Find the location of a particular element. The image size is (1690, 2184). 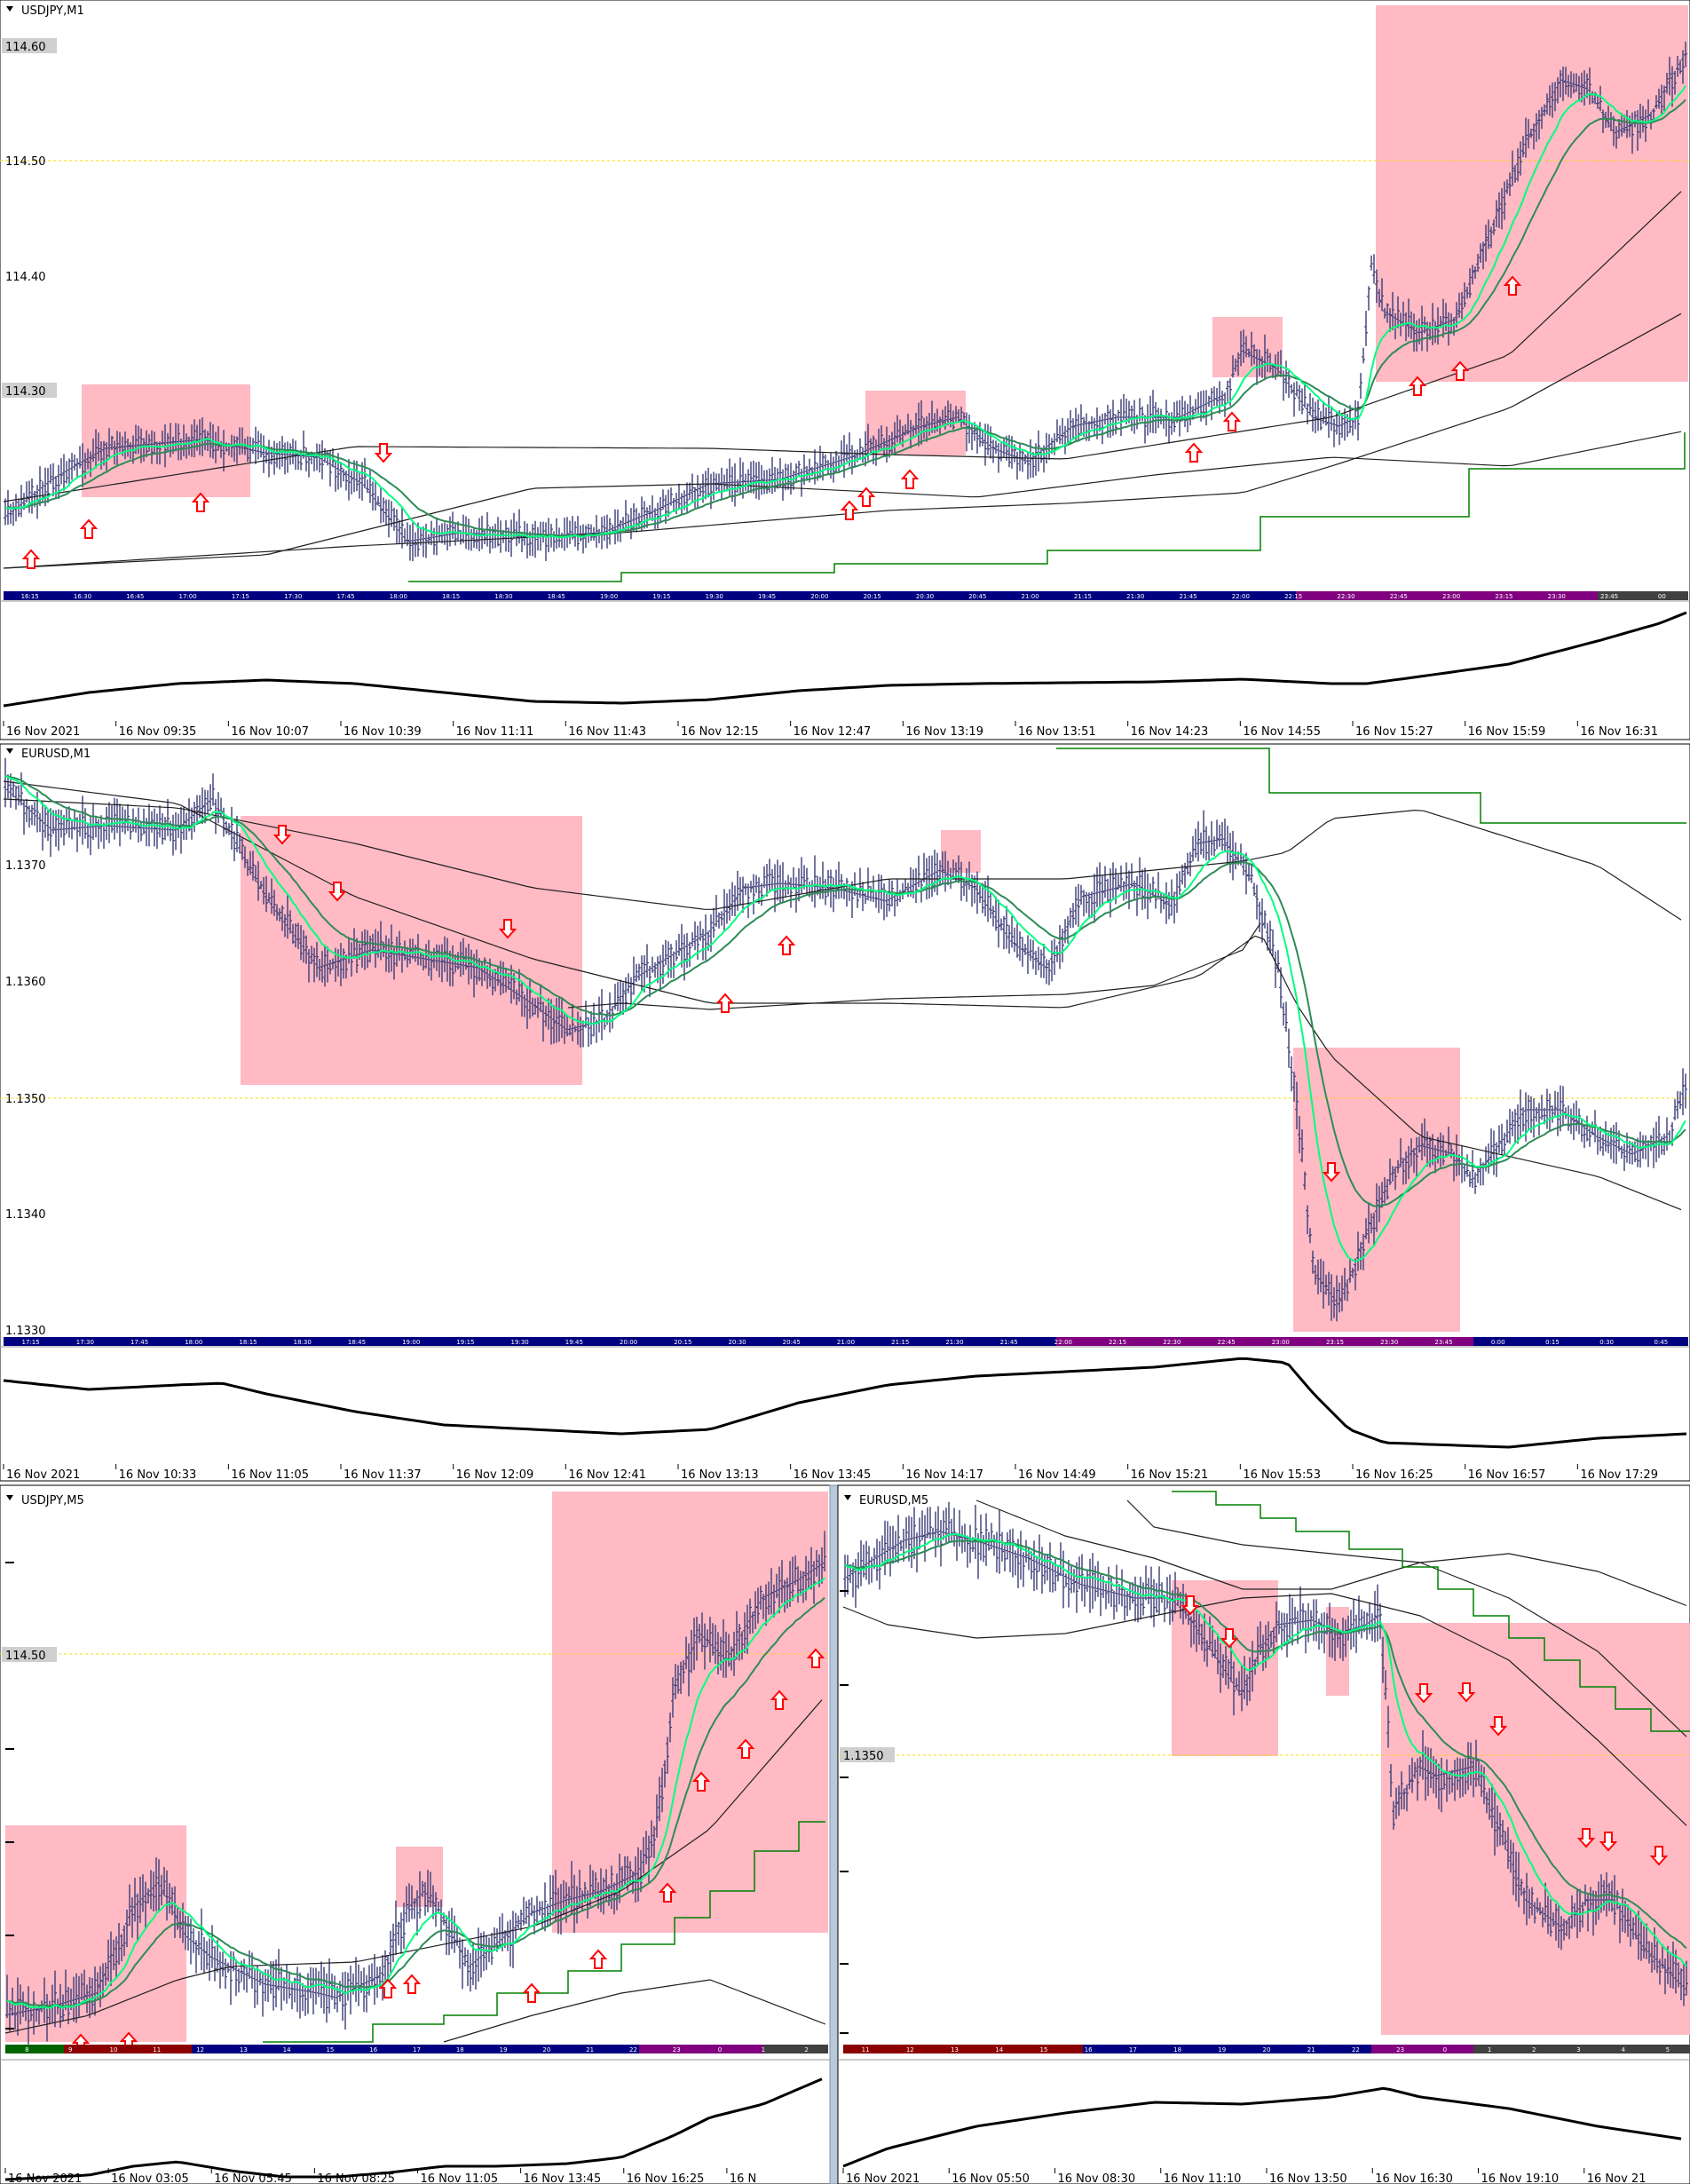

sell-arrow-icon is located at coordinates (507, 929).